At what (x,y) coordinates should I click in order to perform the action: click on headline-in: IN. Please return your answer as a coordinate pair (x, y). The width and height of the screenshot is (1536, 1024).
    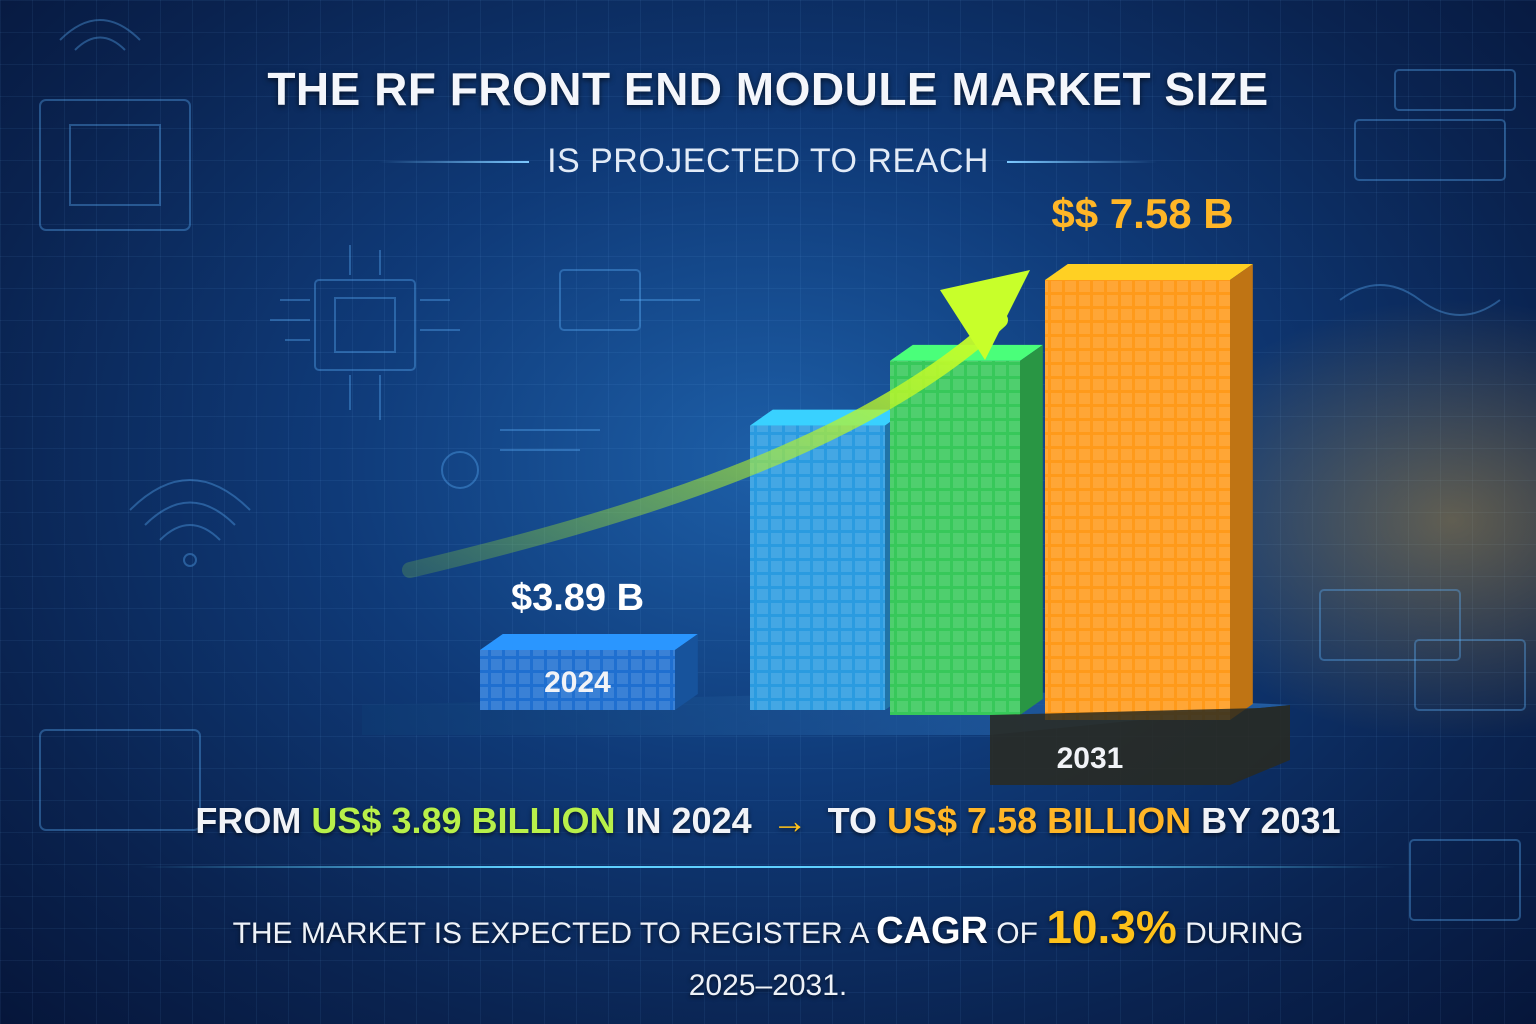
    Looking at the image, I should click on (643, 820).